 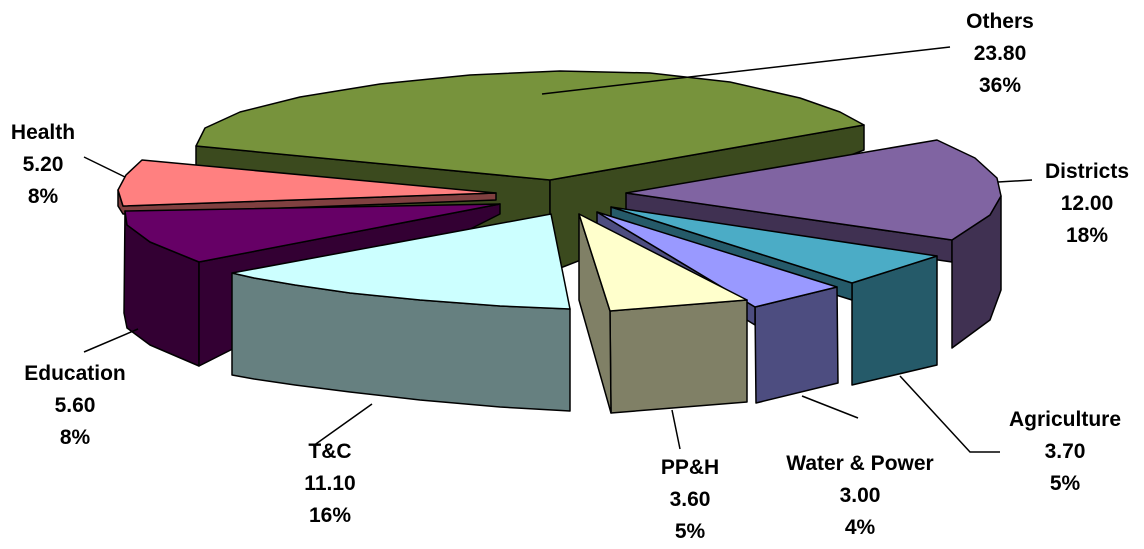 I want to click on slice-t-c, so click(x=401, y=312).